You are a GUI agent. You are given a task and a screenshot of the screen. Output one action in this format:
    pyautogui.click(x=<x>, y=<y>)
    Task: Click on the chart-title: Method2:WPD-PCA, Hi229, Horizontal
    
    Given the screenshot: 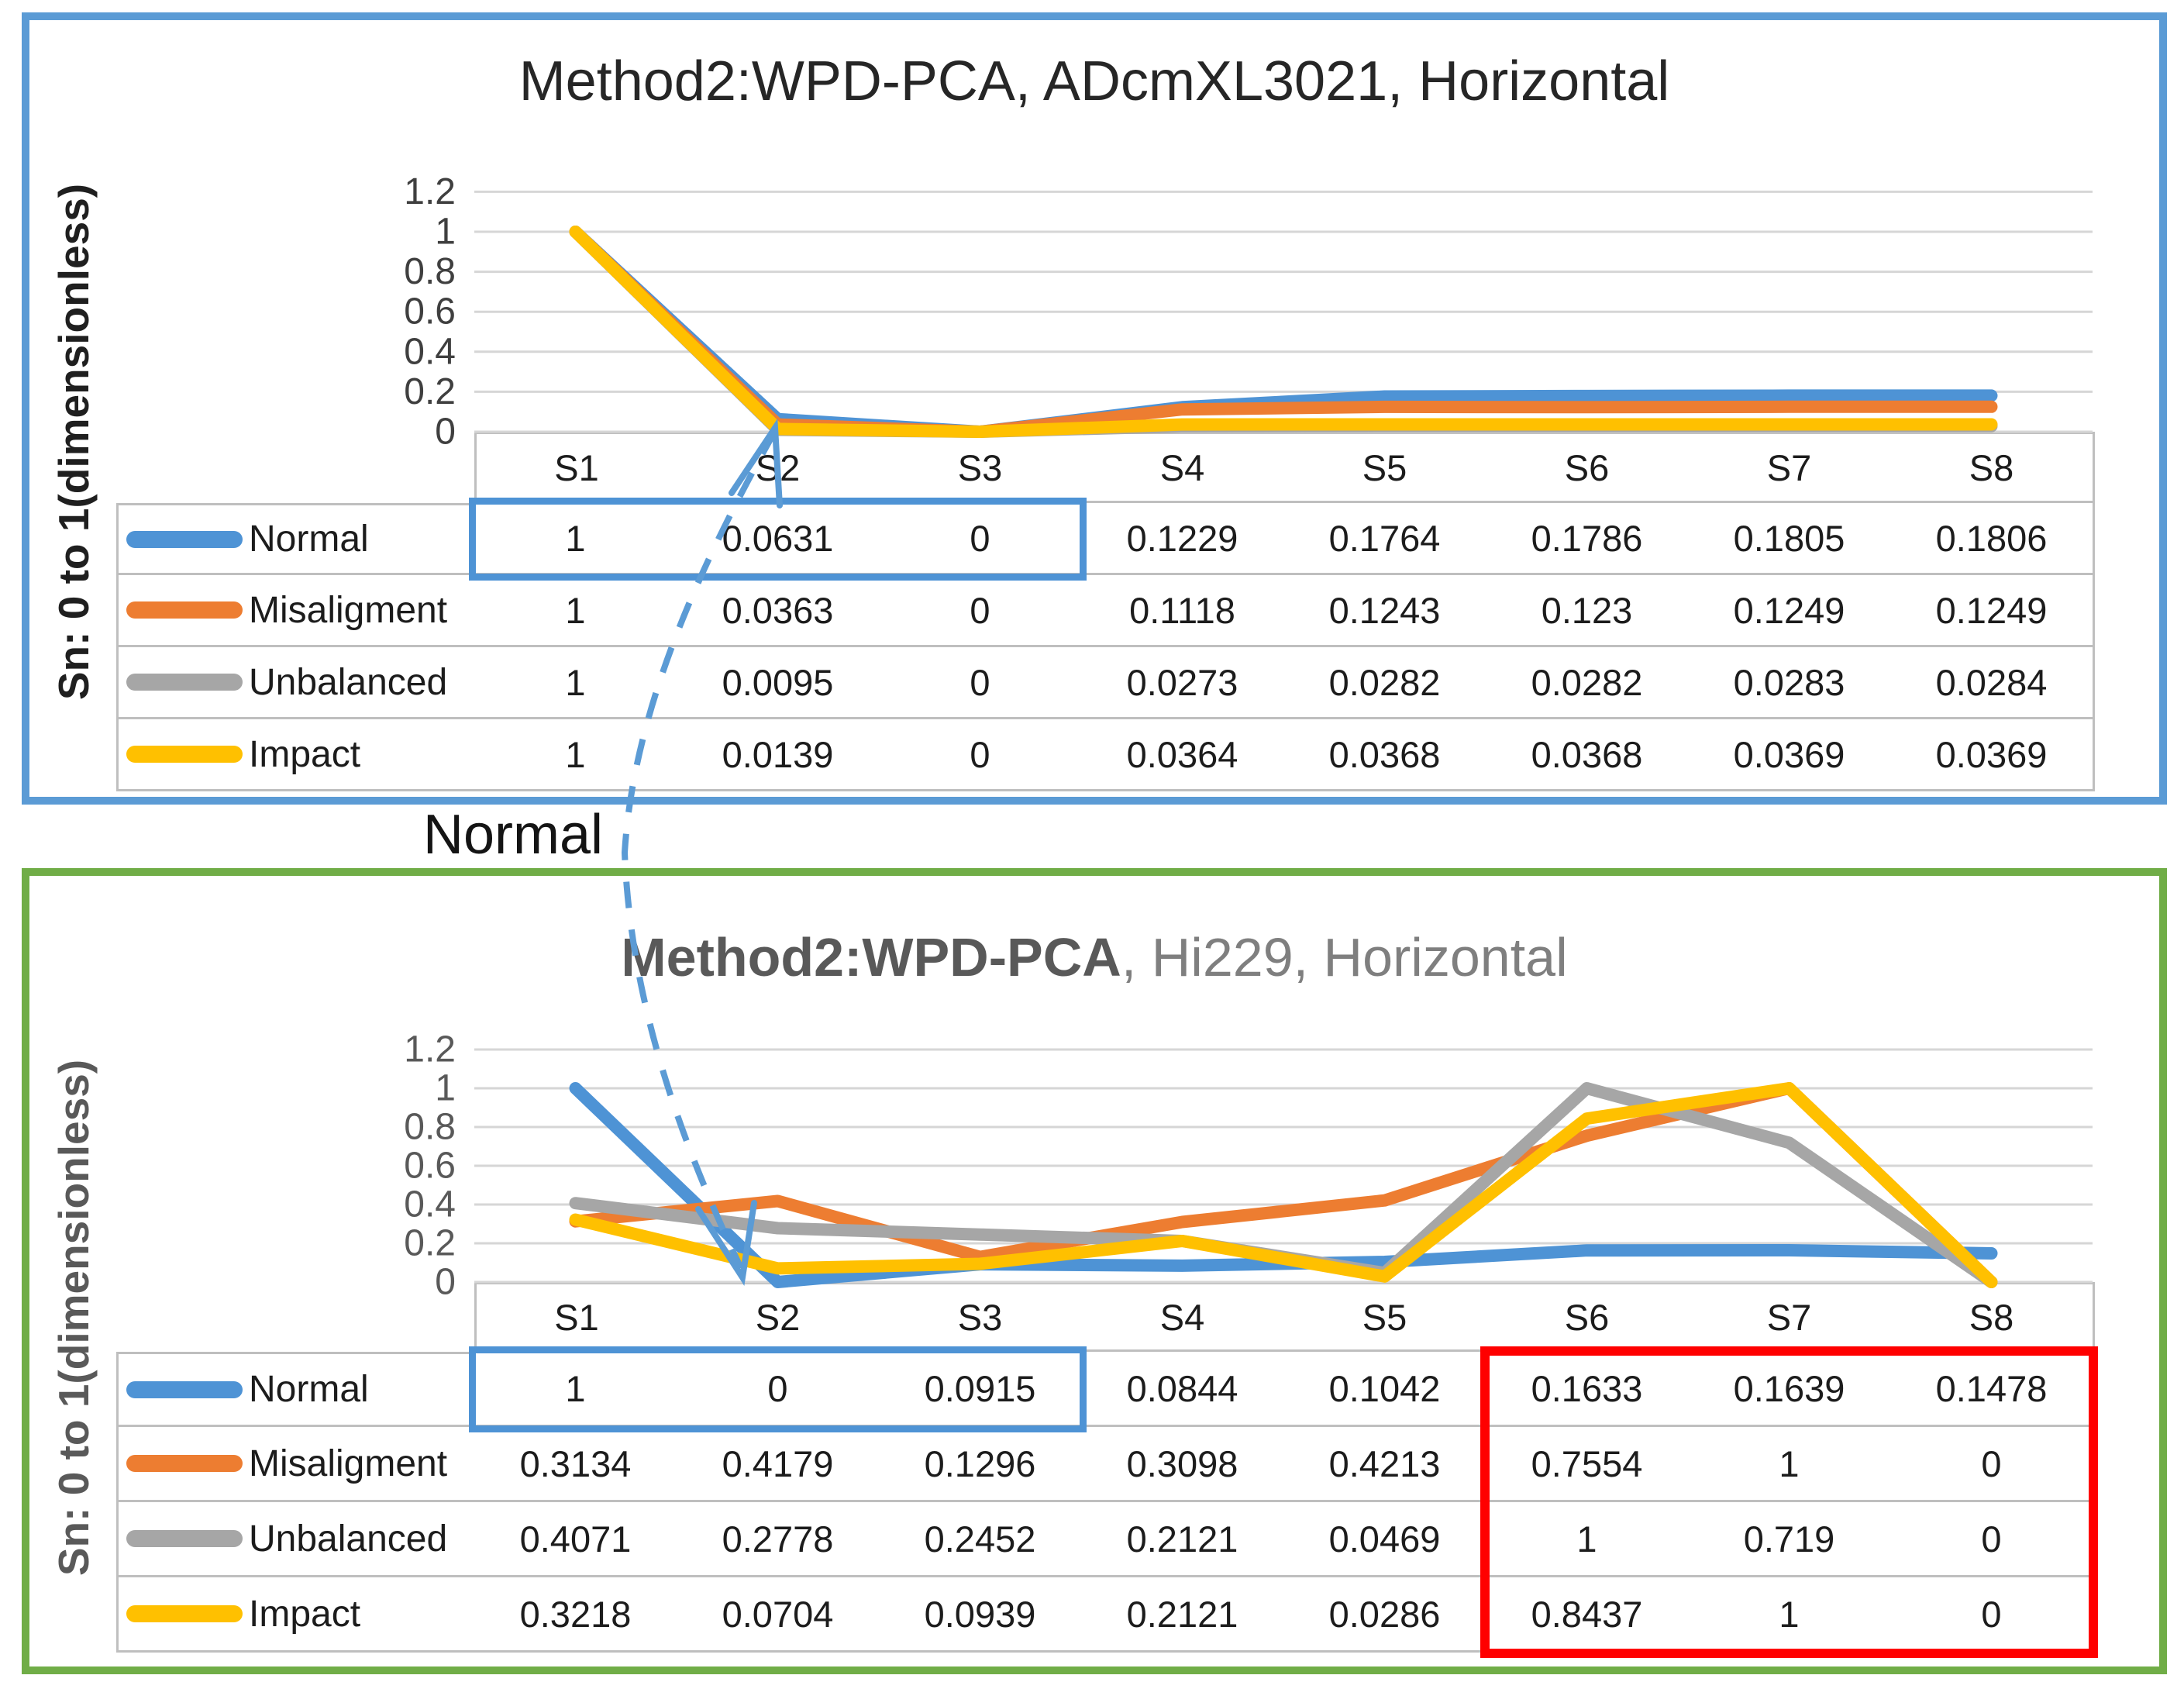 What is the action you would take?
    pyautogui.click(x=1094, y=957)
    